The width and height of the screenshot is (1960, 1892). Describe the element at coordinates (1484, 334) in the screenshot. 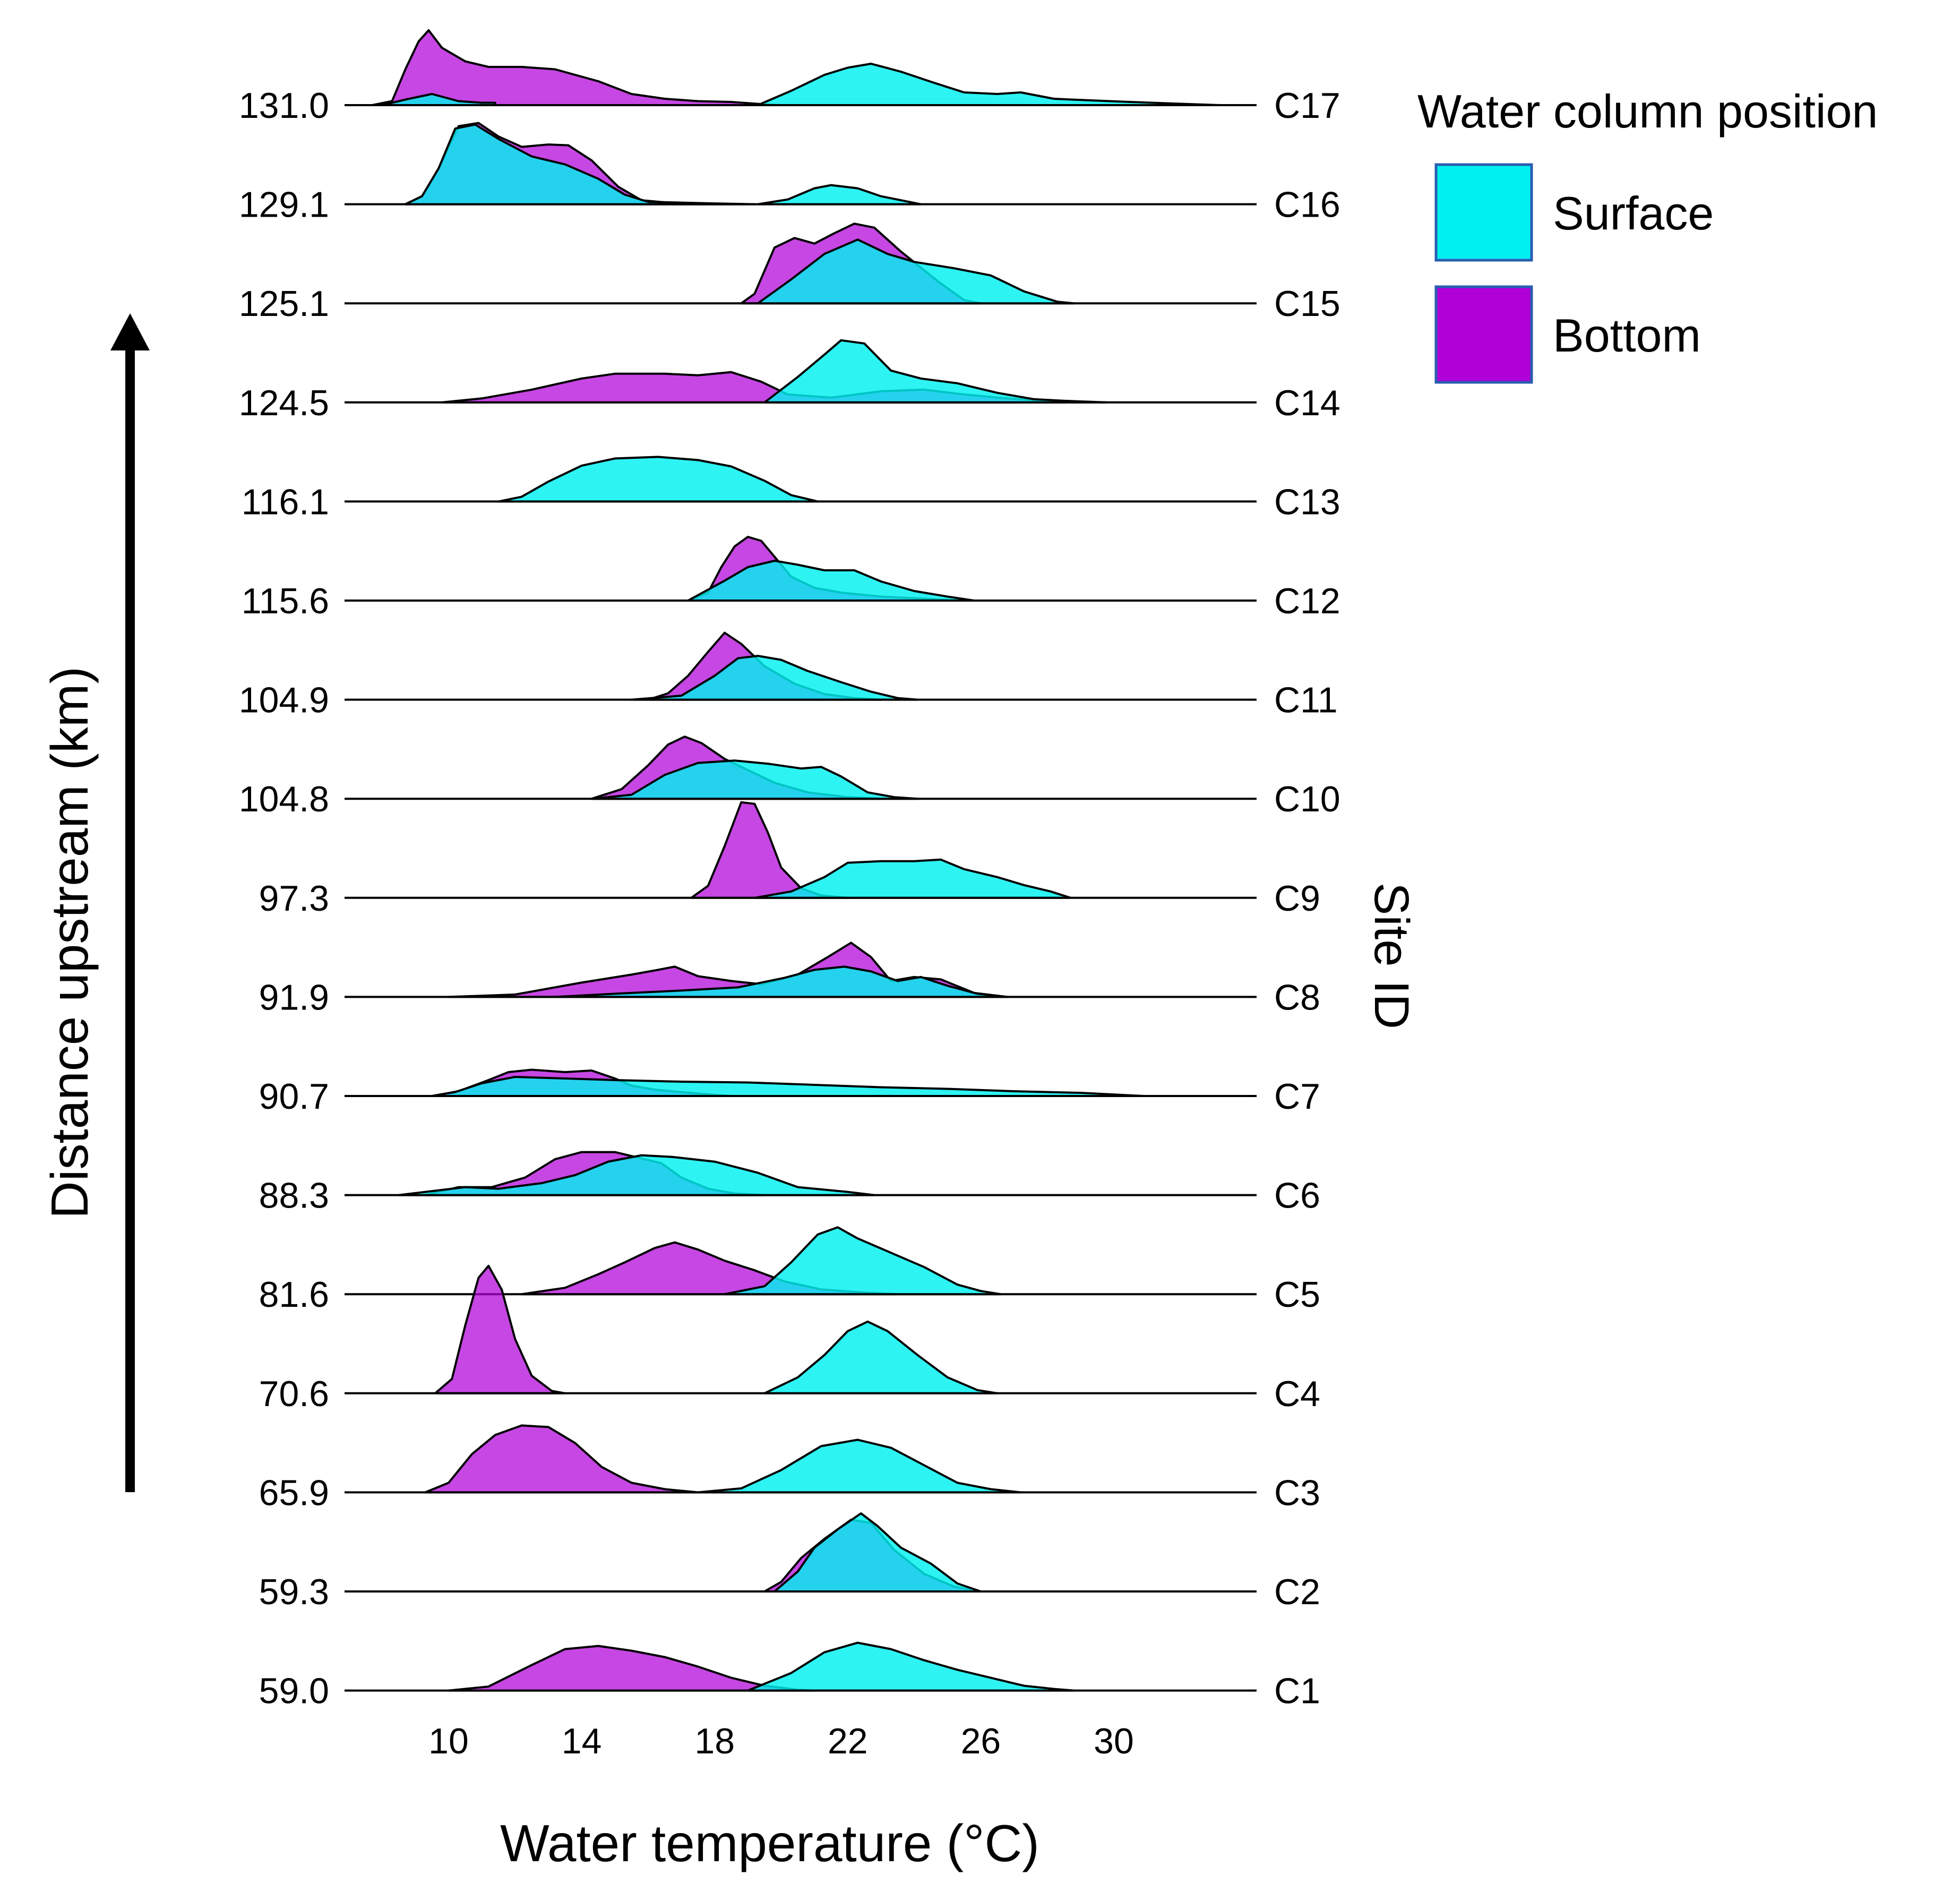

I see `legend-swatch-bottom` at that location.